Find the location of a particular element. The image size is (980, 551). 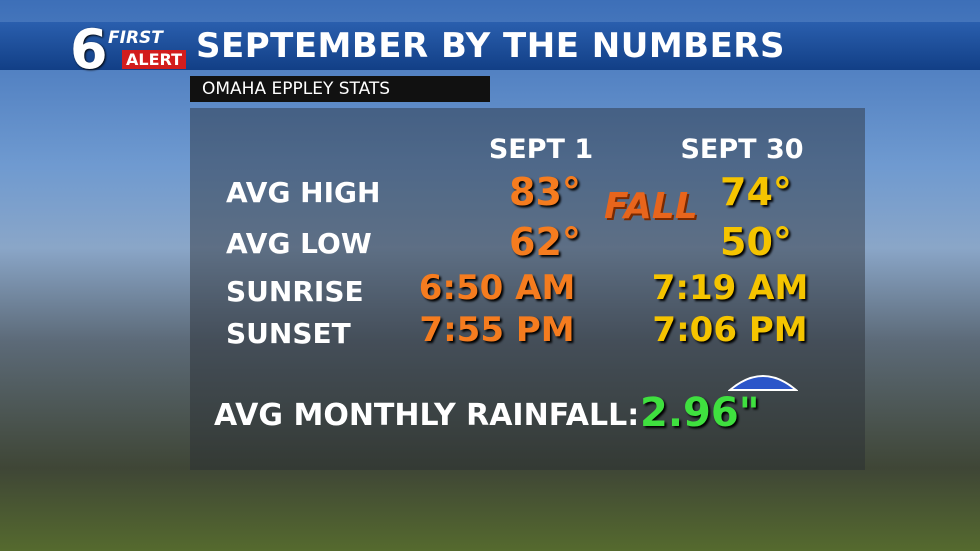

value: 50° is located at coordinates (756, 242).